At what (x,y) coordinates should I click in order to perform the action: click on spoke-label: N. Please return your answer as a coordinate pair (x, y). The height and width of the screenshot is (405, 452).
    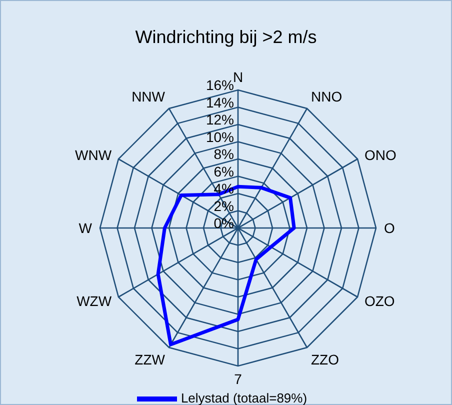
    Looking at the image, I should click on (238, 77).